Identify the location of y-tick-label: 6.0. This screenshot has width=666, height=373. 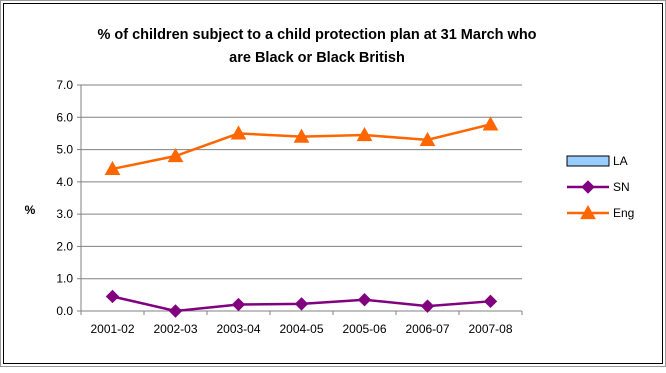
(64, 117).